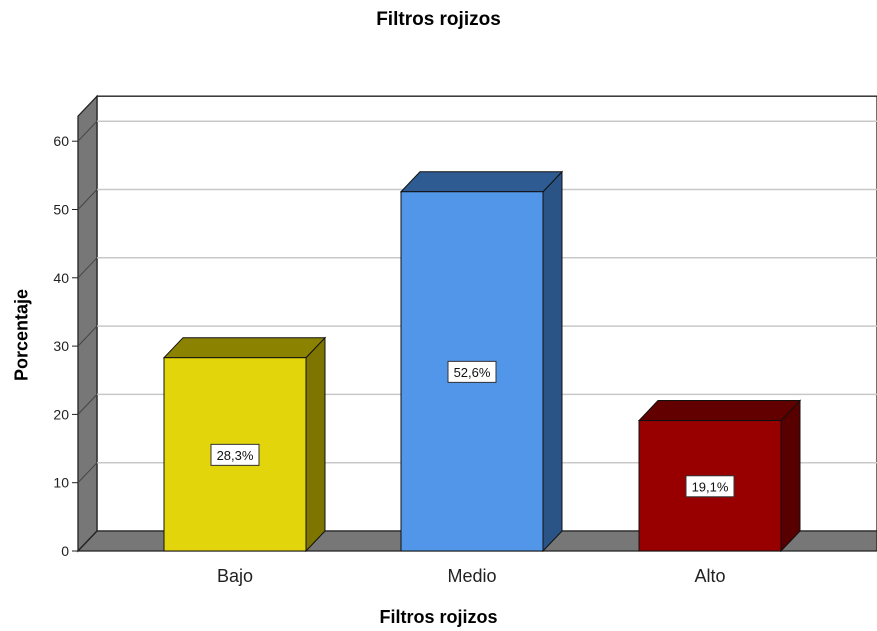  Describe the element at coordinates (87, 323) in the screenshot. I see `left-wall` at that location.